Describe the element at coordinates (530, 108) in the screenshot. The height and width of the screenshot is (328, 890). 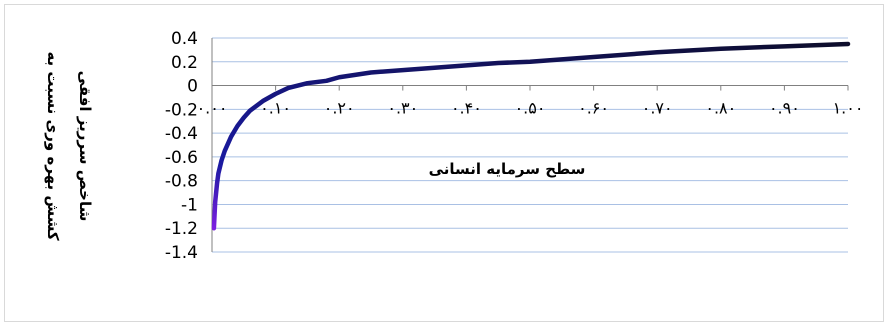
I see `x-tick-label: ۰.۵۰` at that location.